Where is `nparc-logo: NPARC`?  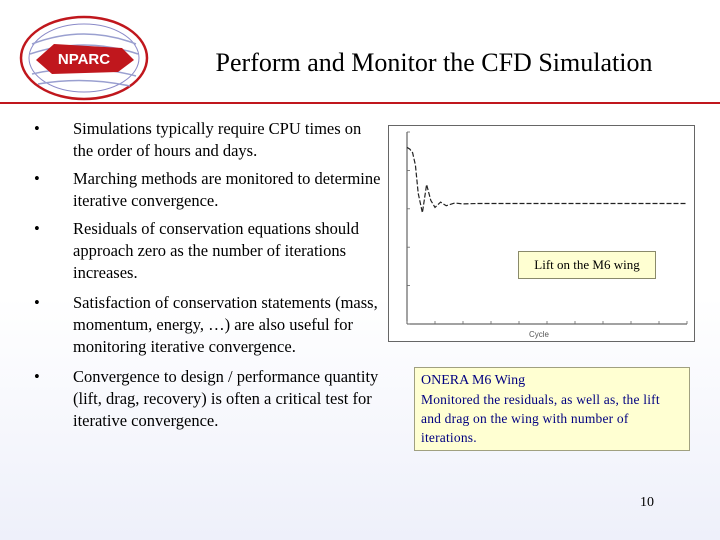
nparc-logo: NPARC is located at coordinates (84, 58).